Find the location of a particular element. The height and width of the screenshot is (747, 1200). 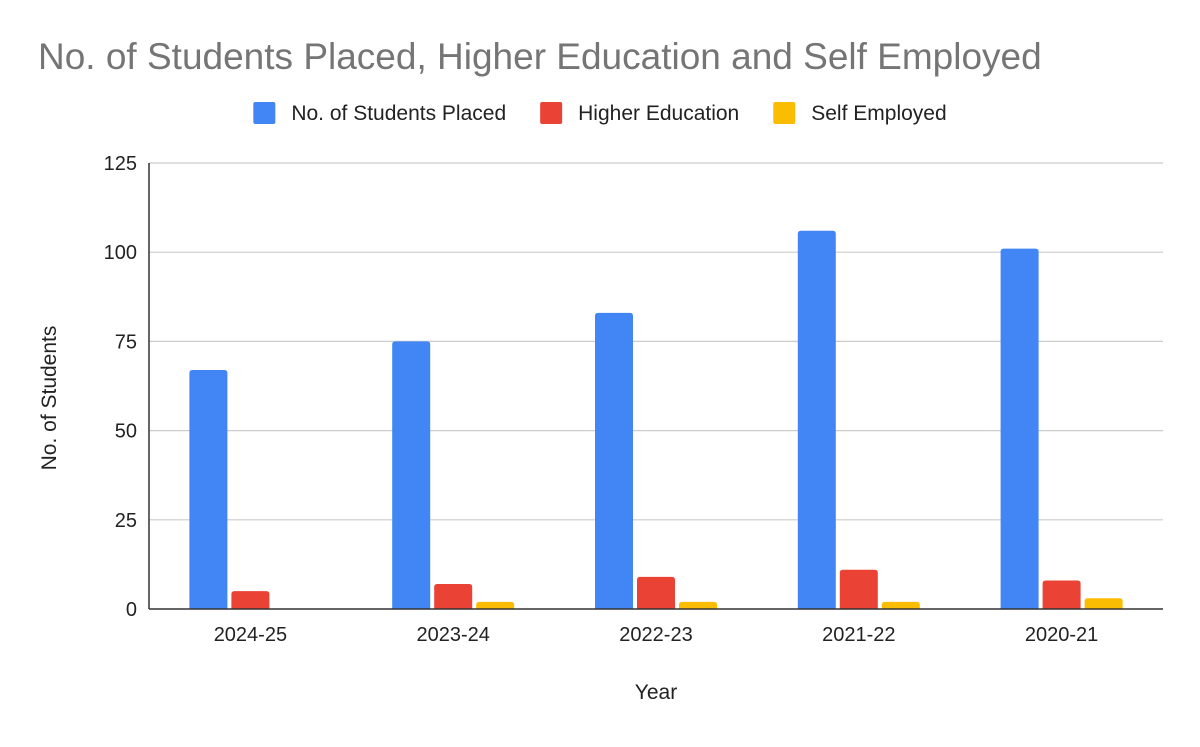

y-tick-label: 0 is located at coordinates (131, 610).